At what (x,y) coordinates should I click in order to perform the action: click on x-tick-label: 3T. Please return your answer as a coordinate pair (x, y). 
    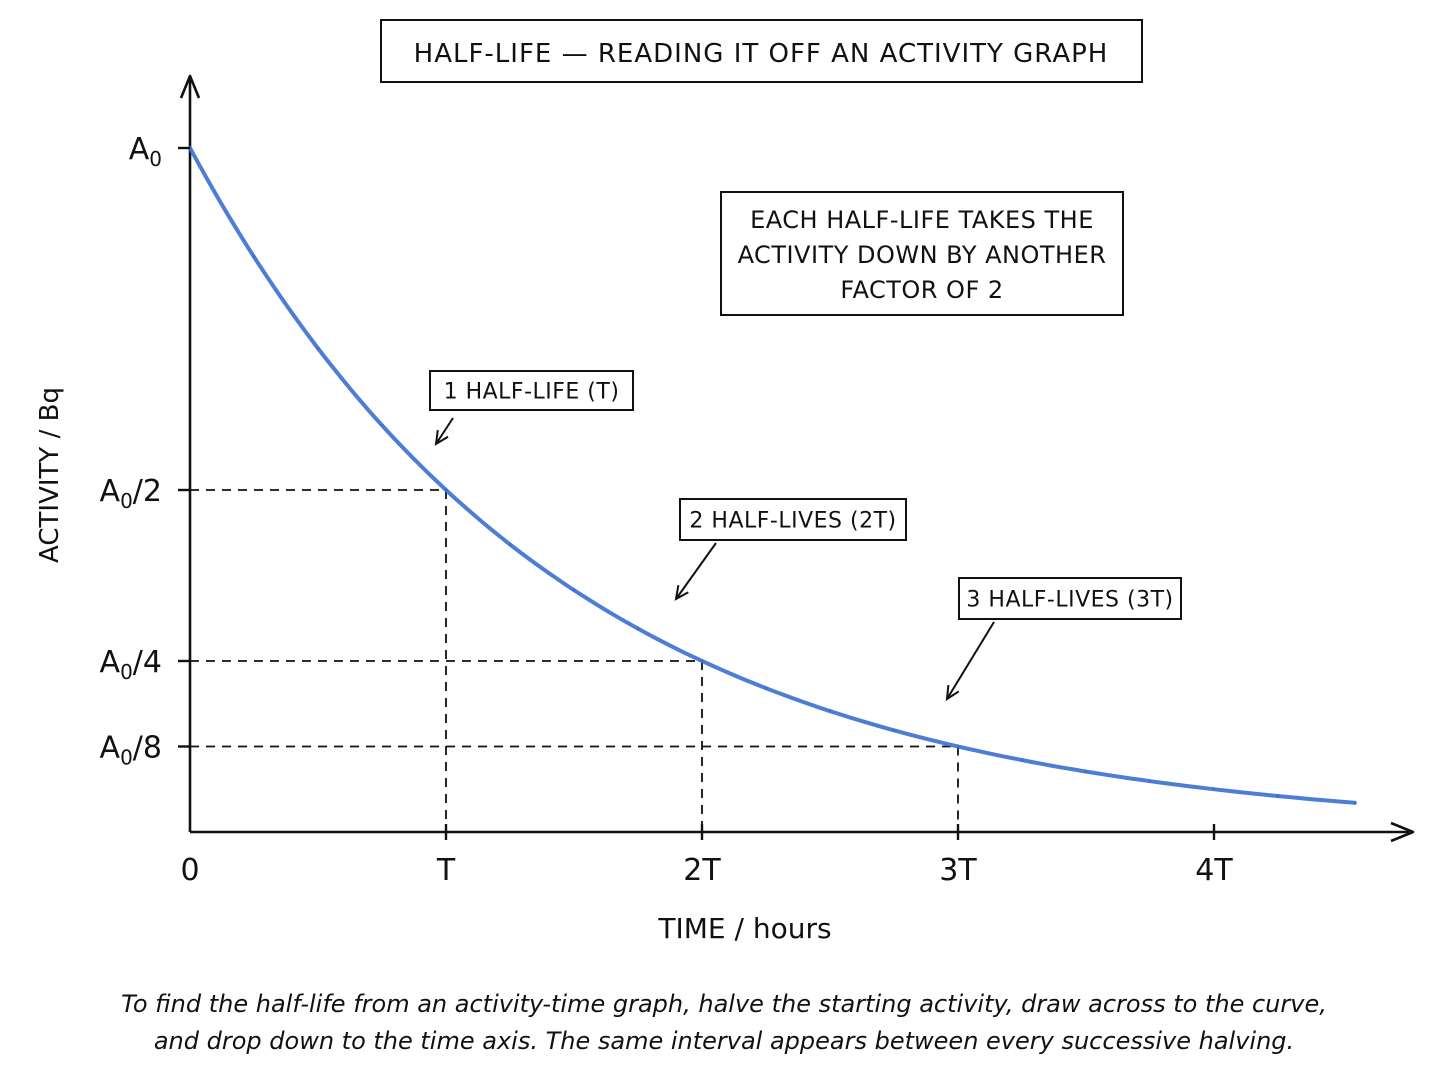
    Looking at the image, I should click on (958, 870).